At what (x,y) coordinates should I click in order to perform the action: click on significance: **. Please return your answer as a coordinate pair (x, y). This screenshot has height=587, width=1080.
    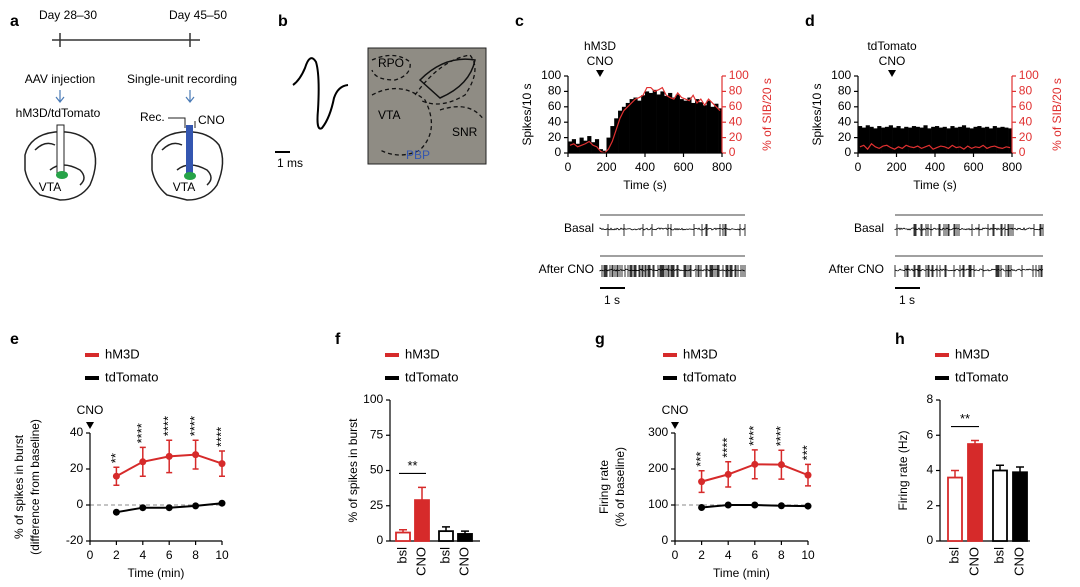
    Looking at the image, I should click on (115, 458).